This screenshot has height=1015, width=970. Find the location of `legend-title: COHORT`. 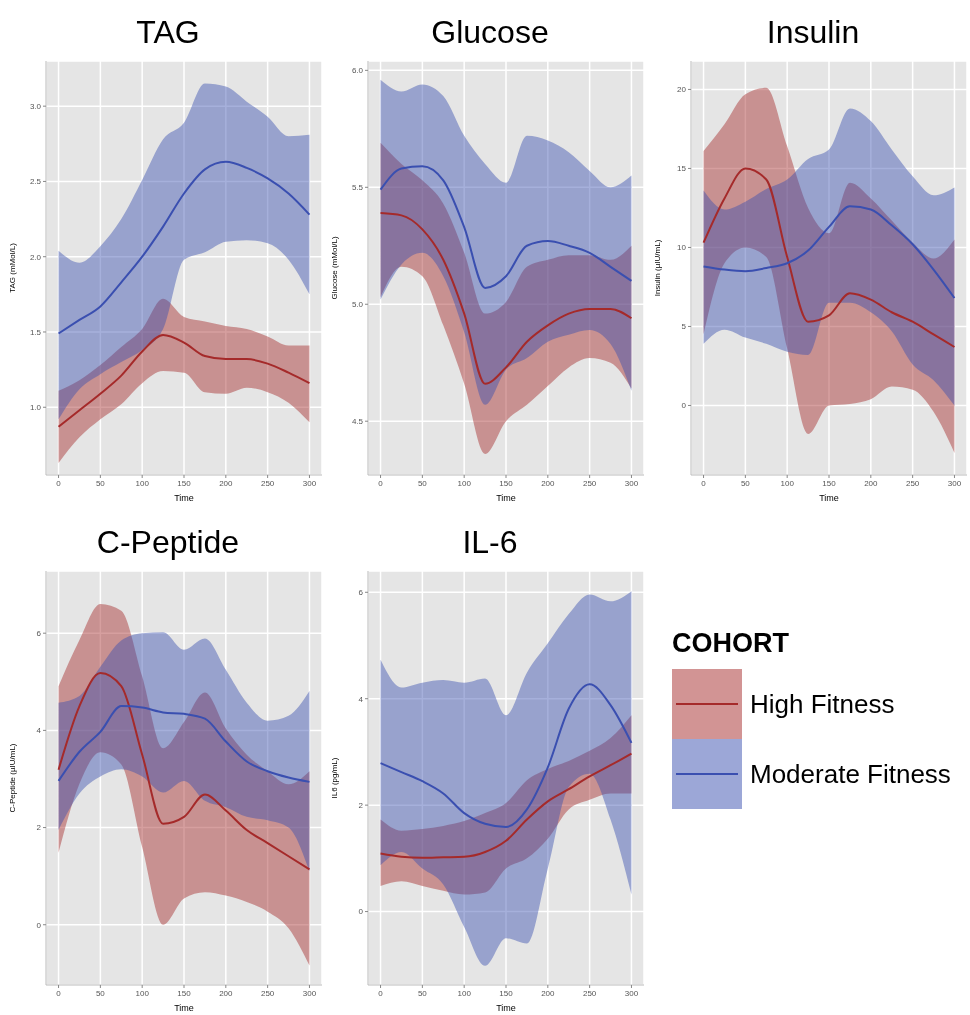

legend-title: COHORT is located at coordinates (731, 643).